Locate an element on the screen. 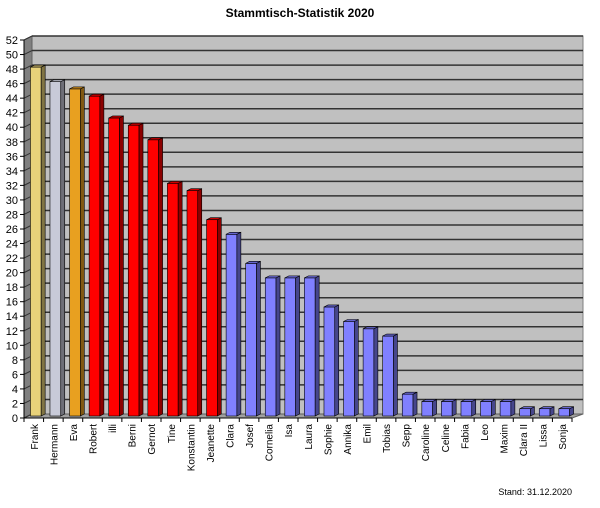  x-tick-label: Annika is located at coordinates (348, 439).